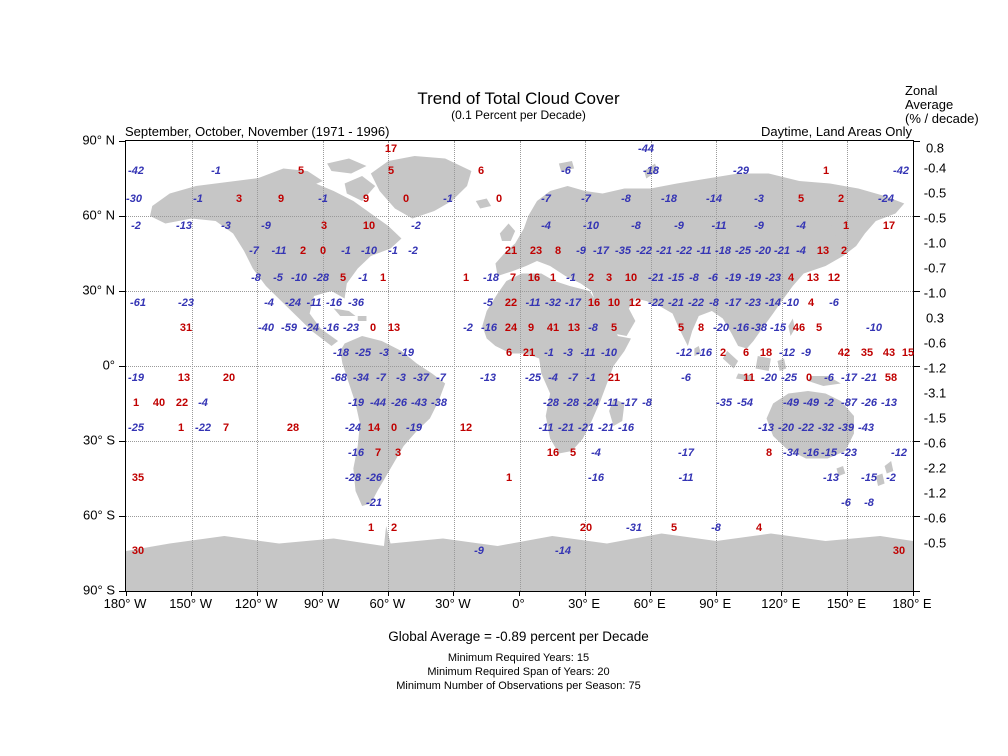 The image size is (1008, 756). I want to click on landmass-madagascar, so click(617, 412).